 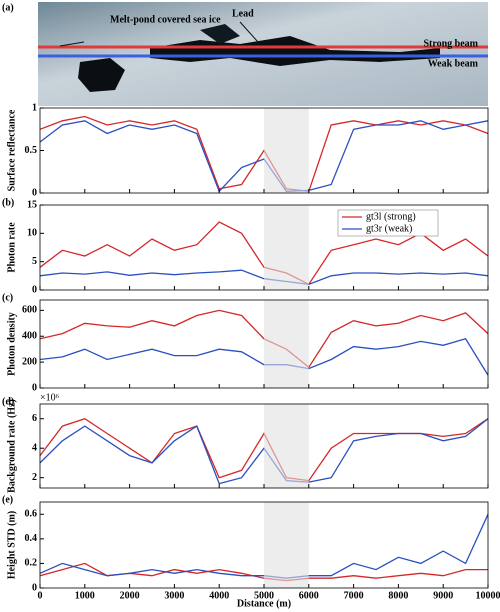 I want to click on x-tick-label: 1000, so click(x=85, y=595).